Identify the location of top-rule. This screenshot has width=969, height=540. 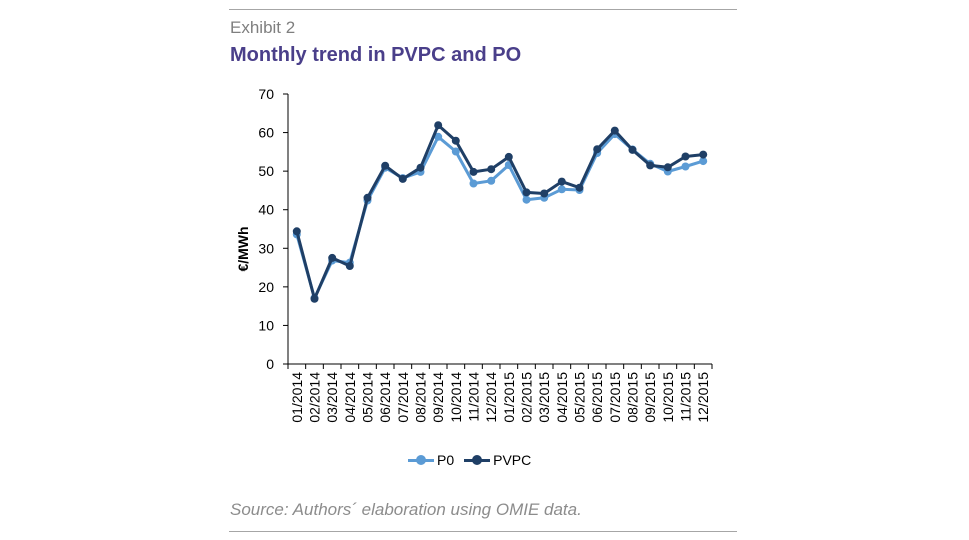
(483, 9).